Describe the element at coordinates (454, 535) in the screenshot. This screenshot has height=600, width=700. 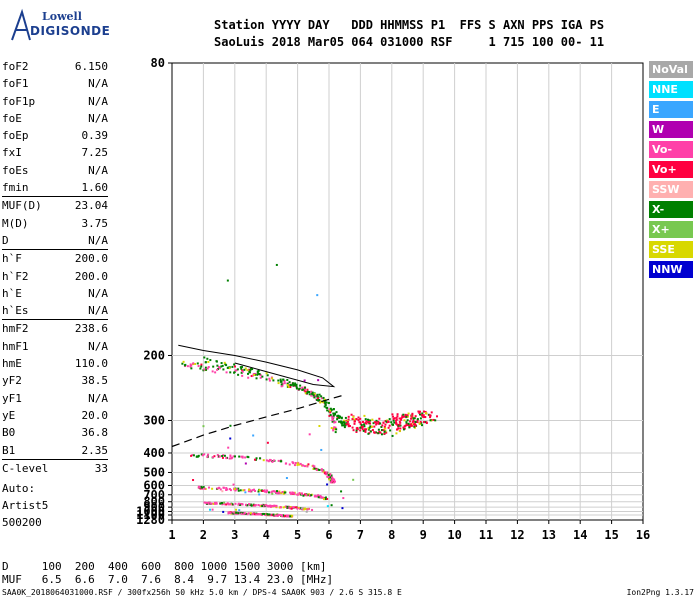
I see `x-tick-label: 10` at that location.